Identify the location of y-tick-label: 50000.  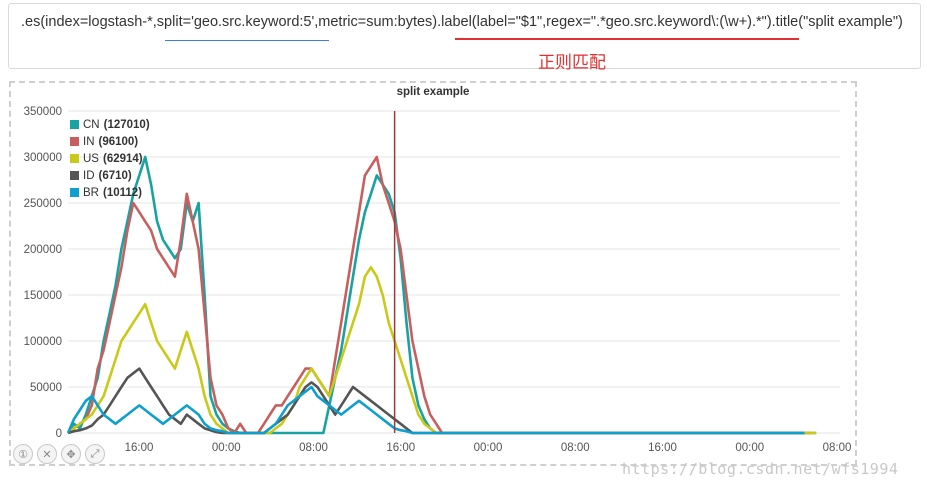
(46, 388).